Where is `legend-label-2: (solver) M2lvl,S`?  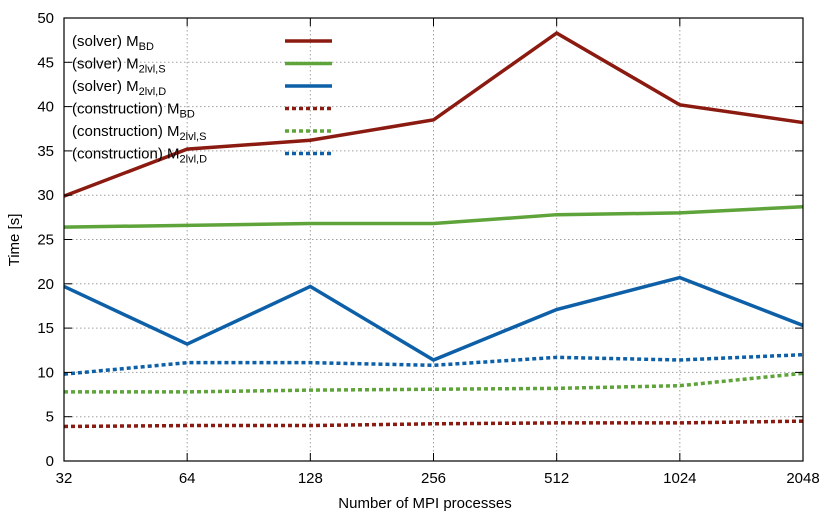 legend-label-2: (solver) M2lvl,S is located at coordinates (119, 66).